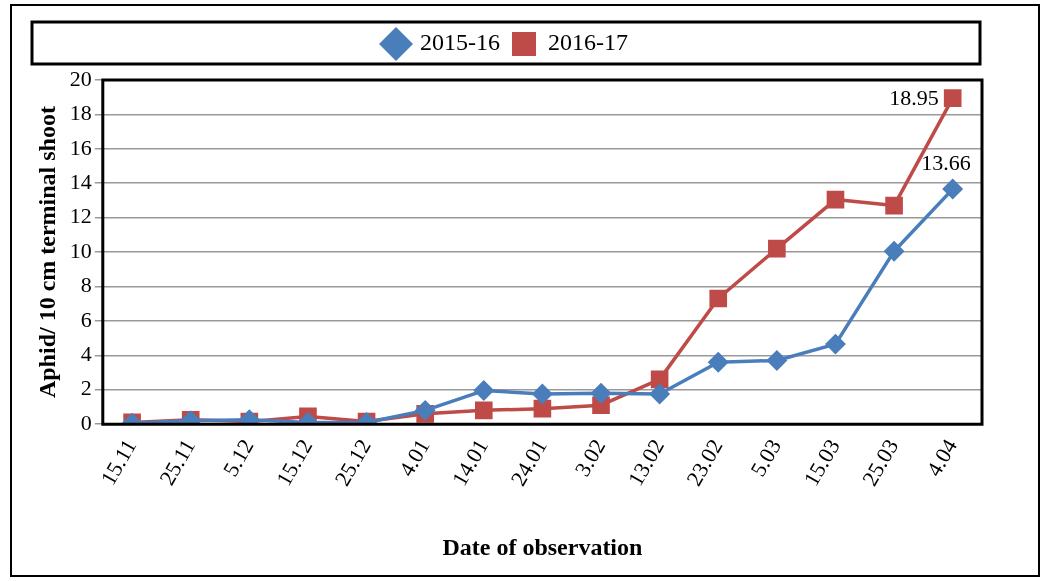  What do you see at coordinates (914, 97) in the screenshot?
I see `data-label: 18.95` at bounding box center [914, 97].